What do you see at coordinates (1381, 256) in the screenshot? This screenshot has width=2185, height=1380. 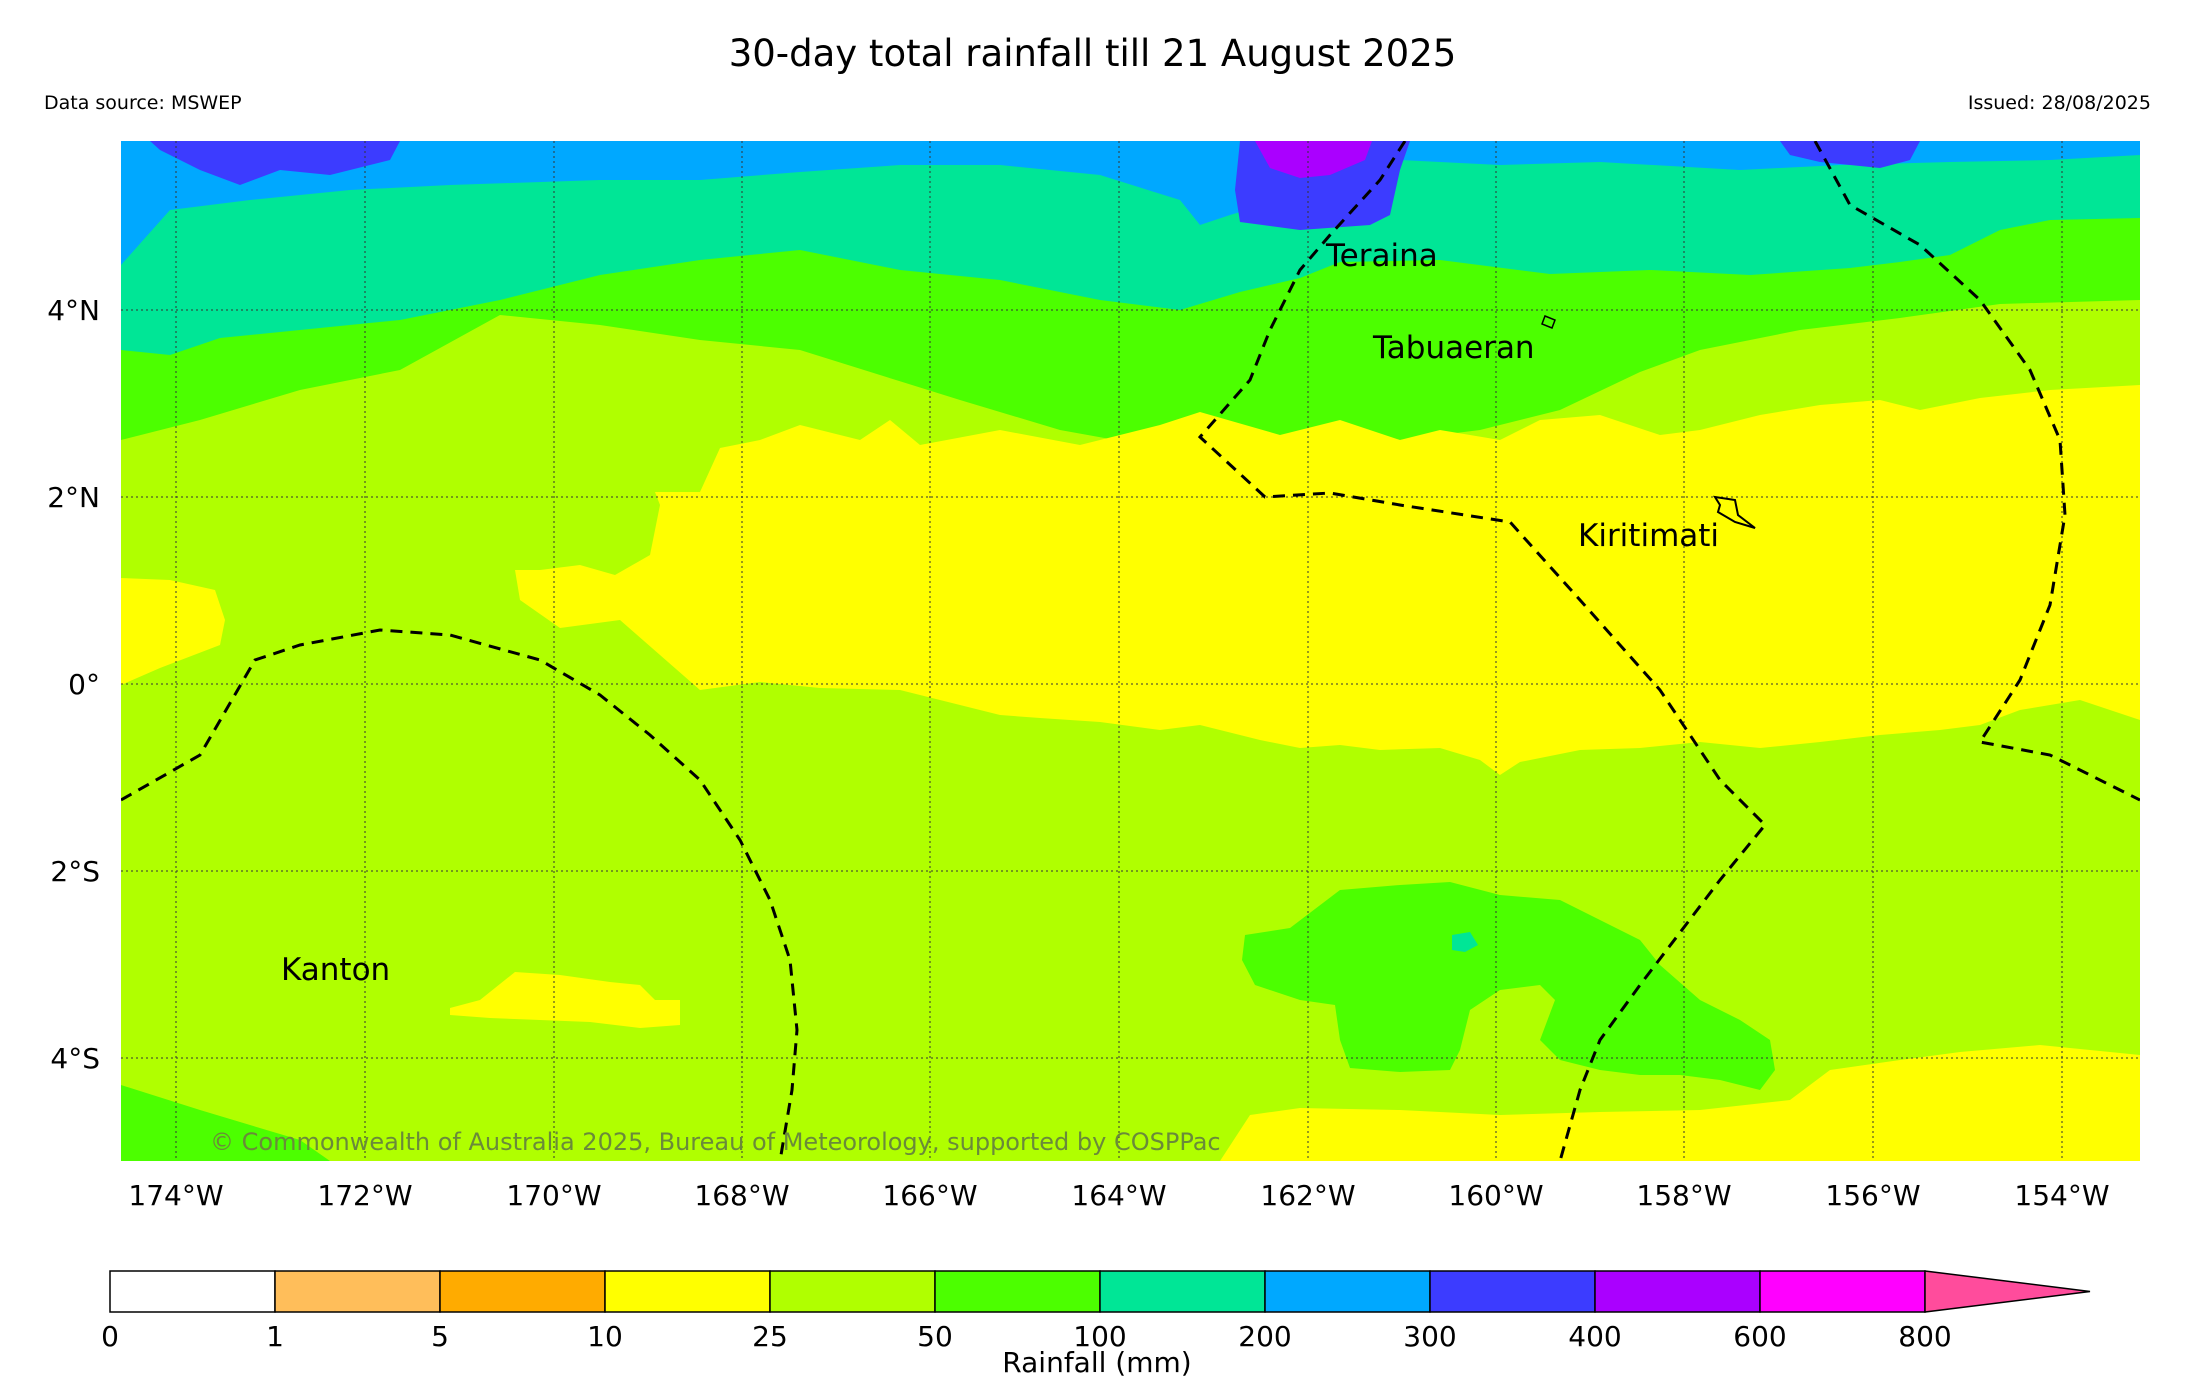 I see `place-teraina: Teraina` at bounding box center [1381, 256].